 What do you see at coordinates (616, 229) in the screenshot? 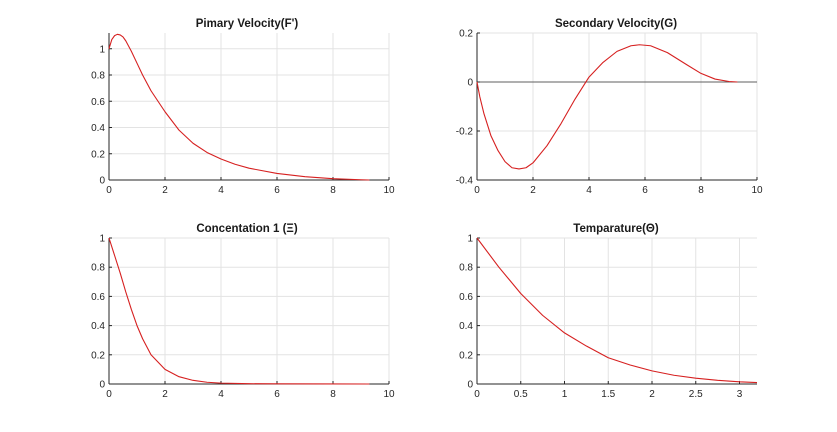
I see `subplot-title: Temparature(Θ)` at bounding box center [616, 229].